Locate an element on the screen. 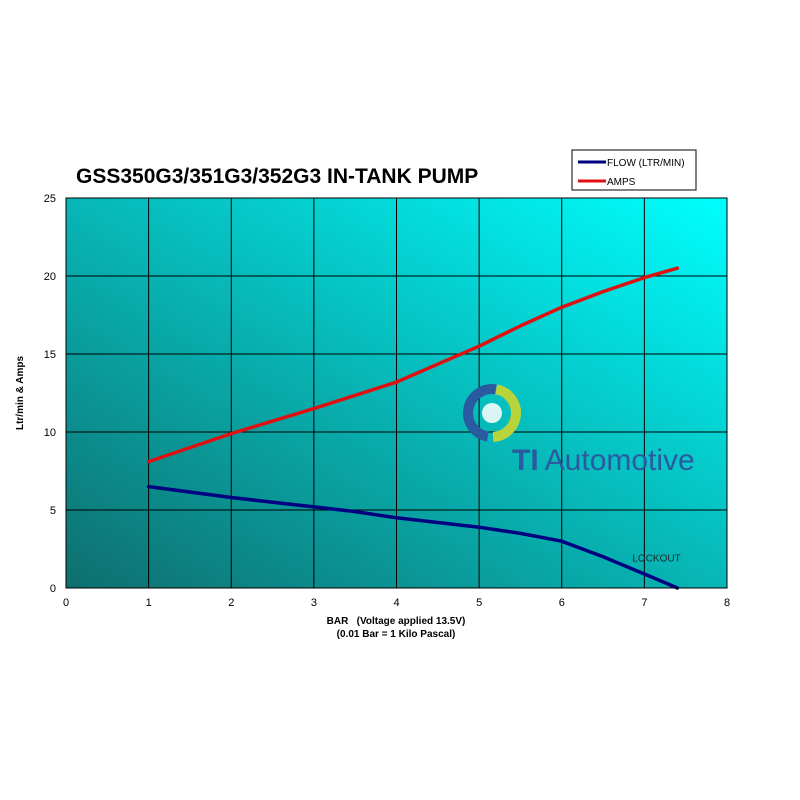 The image size is (800, 800). annotation-lockout: LOCKOUT is located at coordinates (656, 559).